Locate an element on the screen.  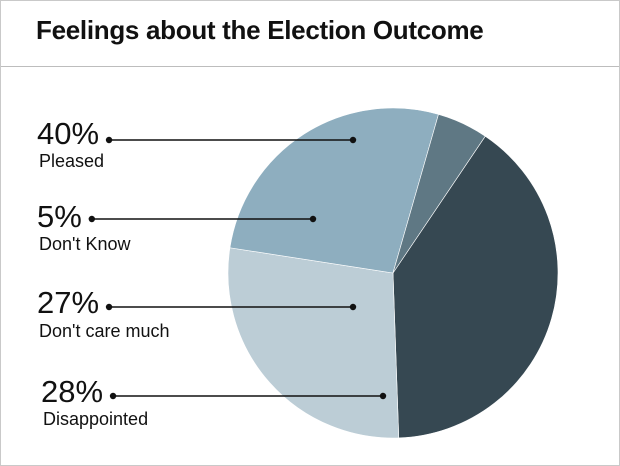
chart-title: Feelings about the Election Outcome is located at coordinates (260, 30).